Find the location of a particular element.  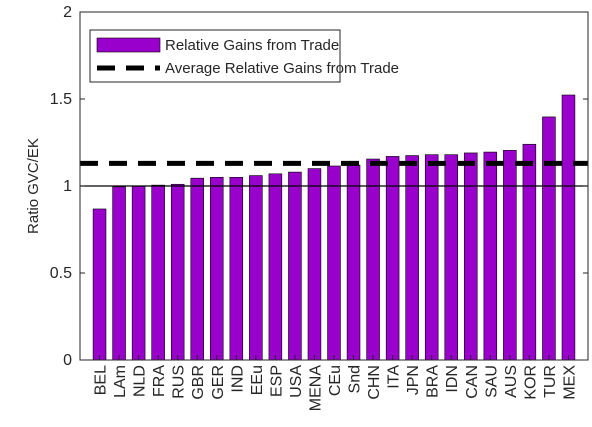

x-tick-label: GER is located at coordinates (218, 382).